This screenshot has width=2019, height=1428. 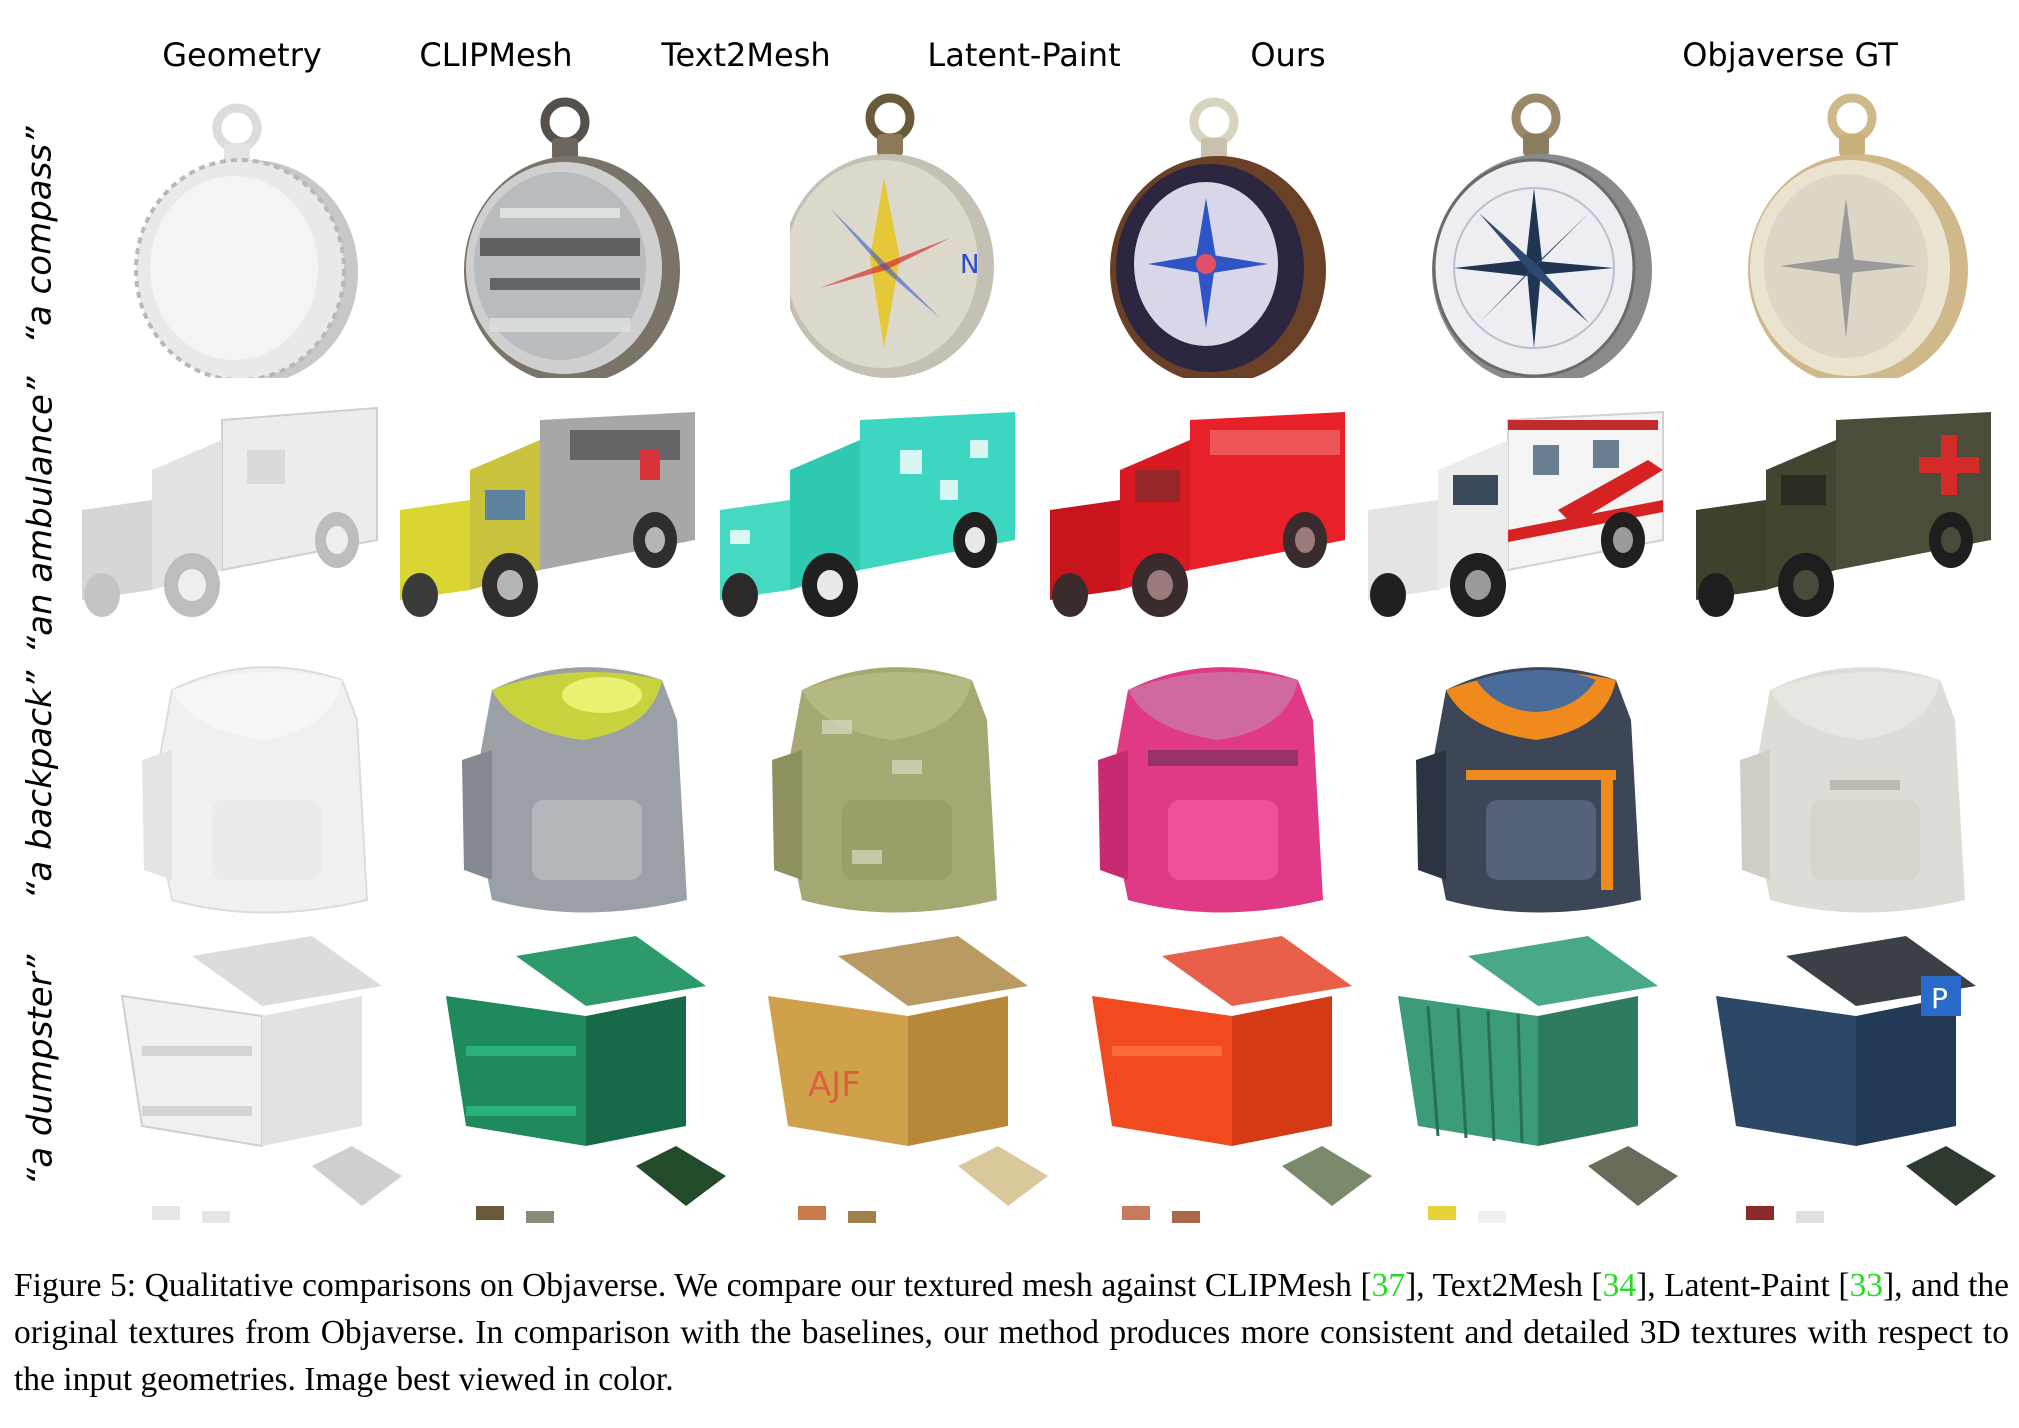 I want to click on render-compass-clipmesh, so click(x=615, y=233).